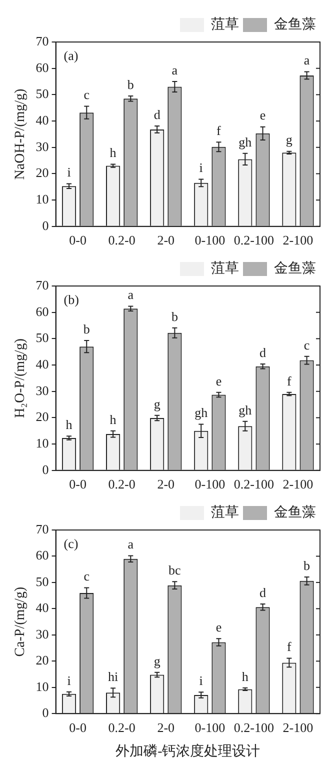  What do you see at coordinates (71, 299) in the screenshot?
I see `annotation: (b)` at bounding box center [71, 299].